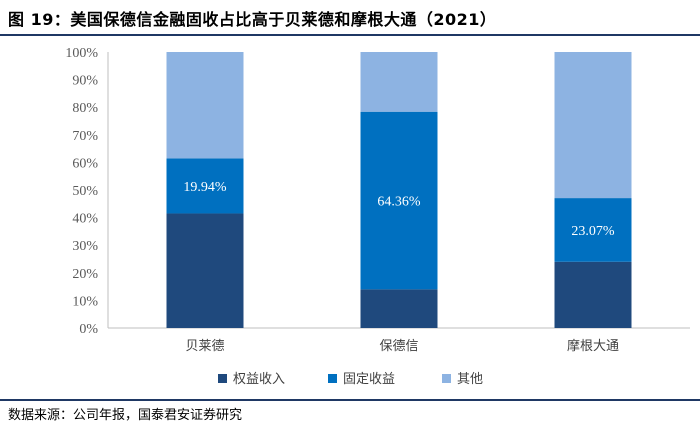  What do you see at coordinates (85, 274) in the screenshot?
I see `y-tick-label: 20%` at bounding box center [85, 274].